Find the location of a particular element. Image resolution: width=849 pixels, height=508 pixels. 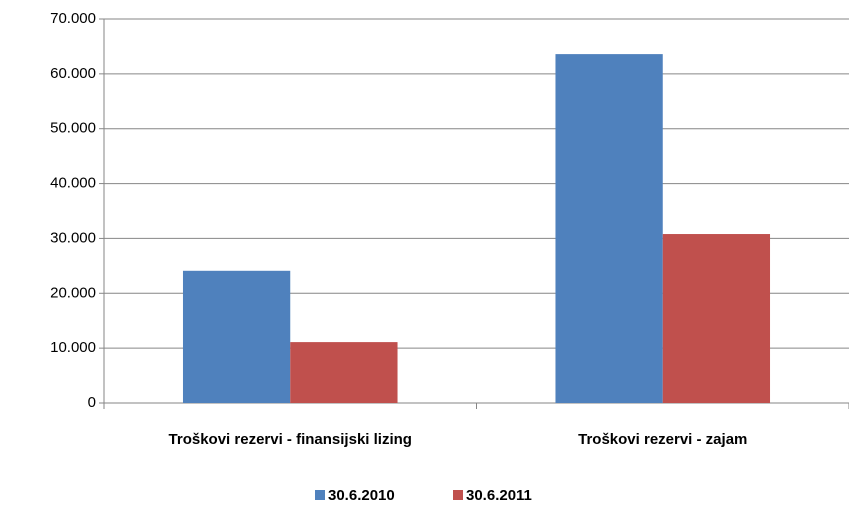

y-tick-label: 40.000 is located at coordinates (73, 183).